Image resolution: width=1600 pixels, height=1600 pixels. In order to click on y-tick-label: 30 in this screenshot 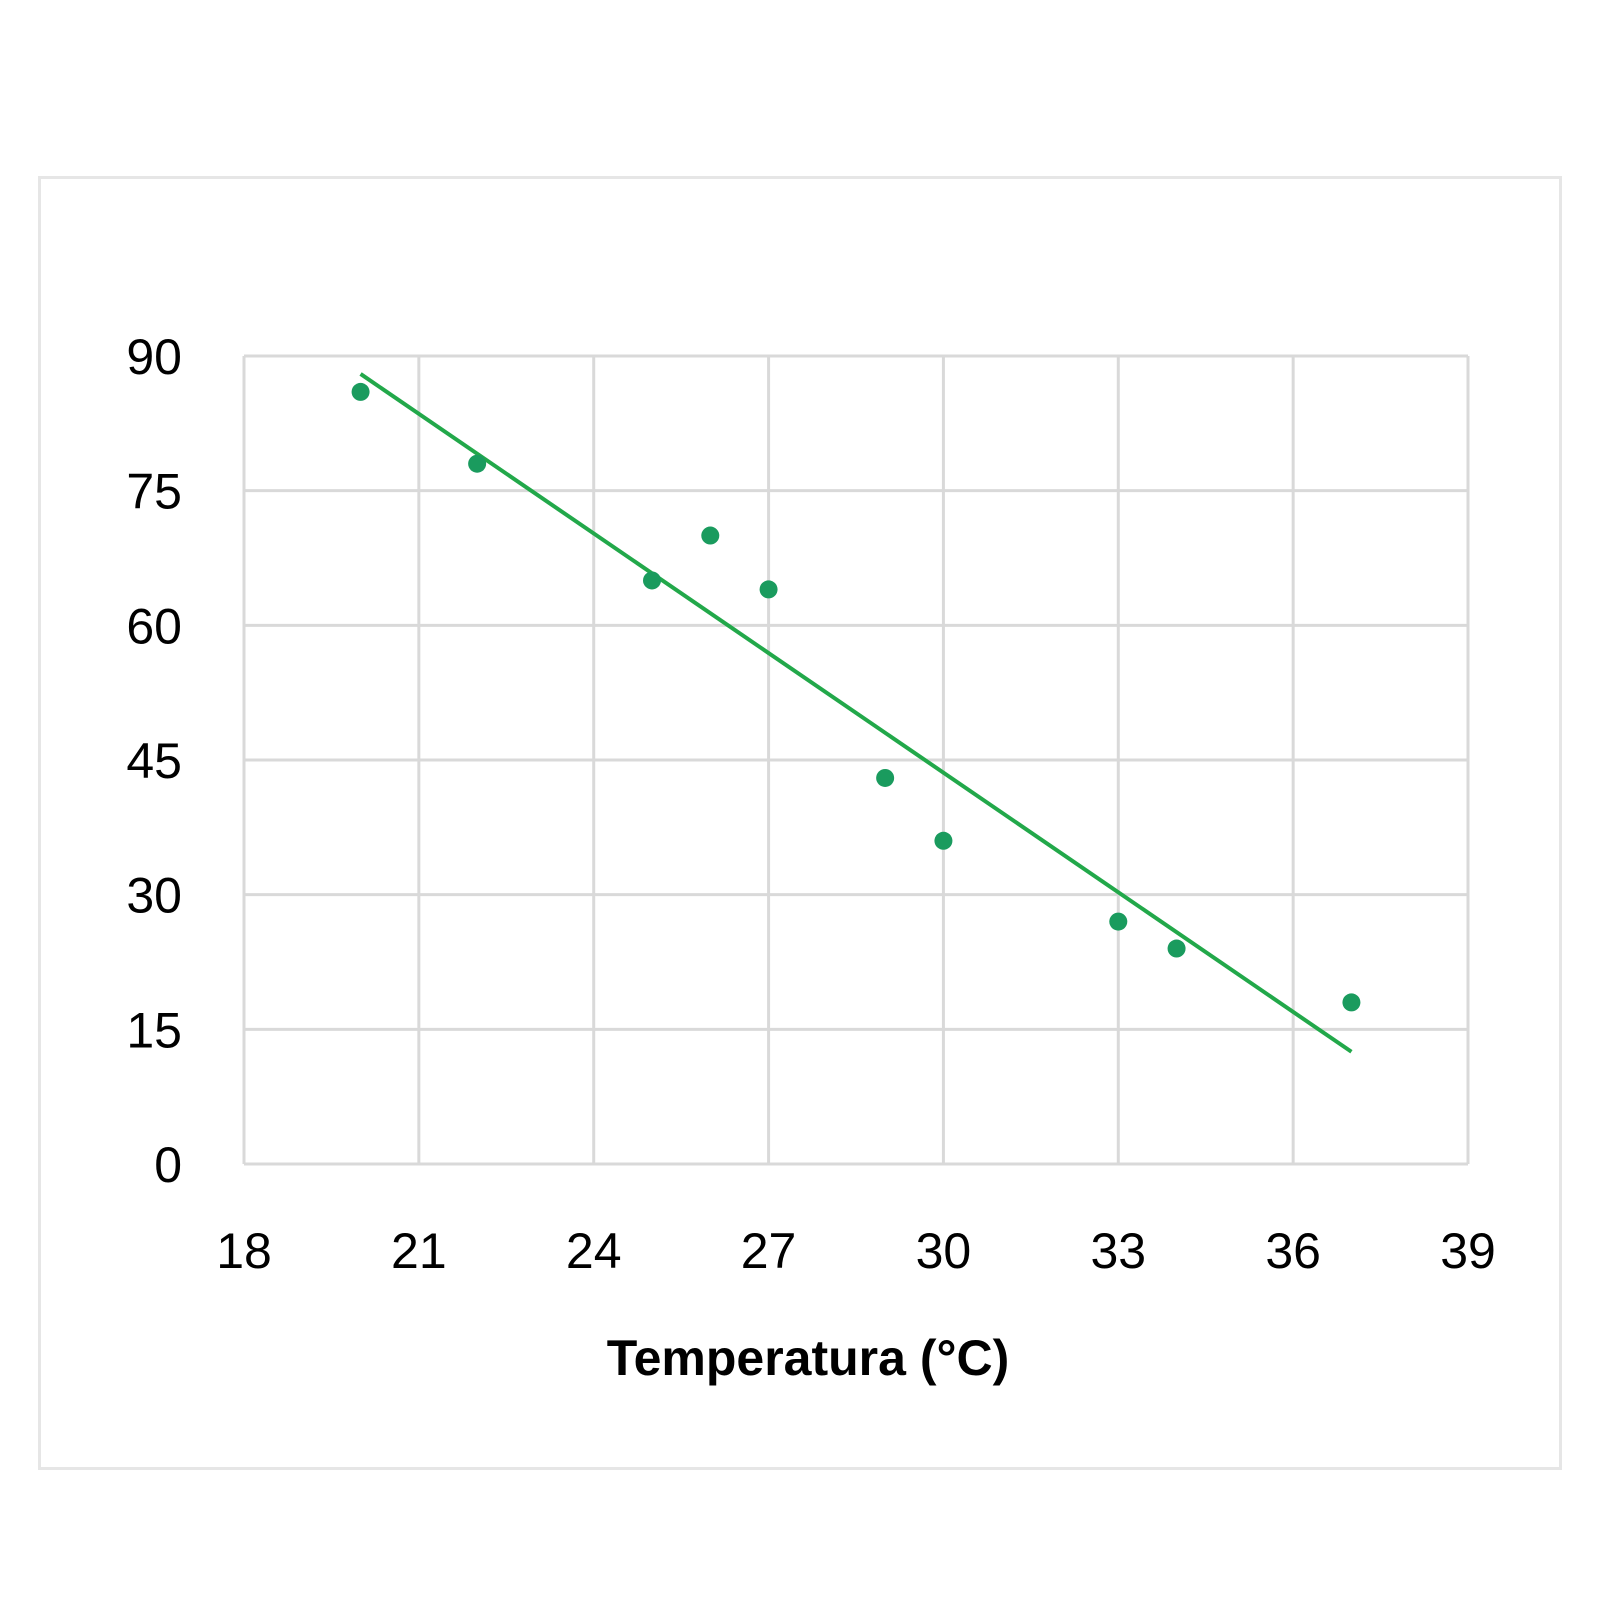, I will do `click(154, 896)`.